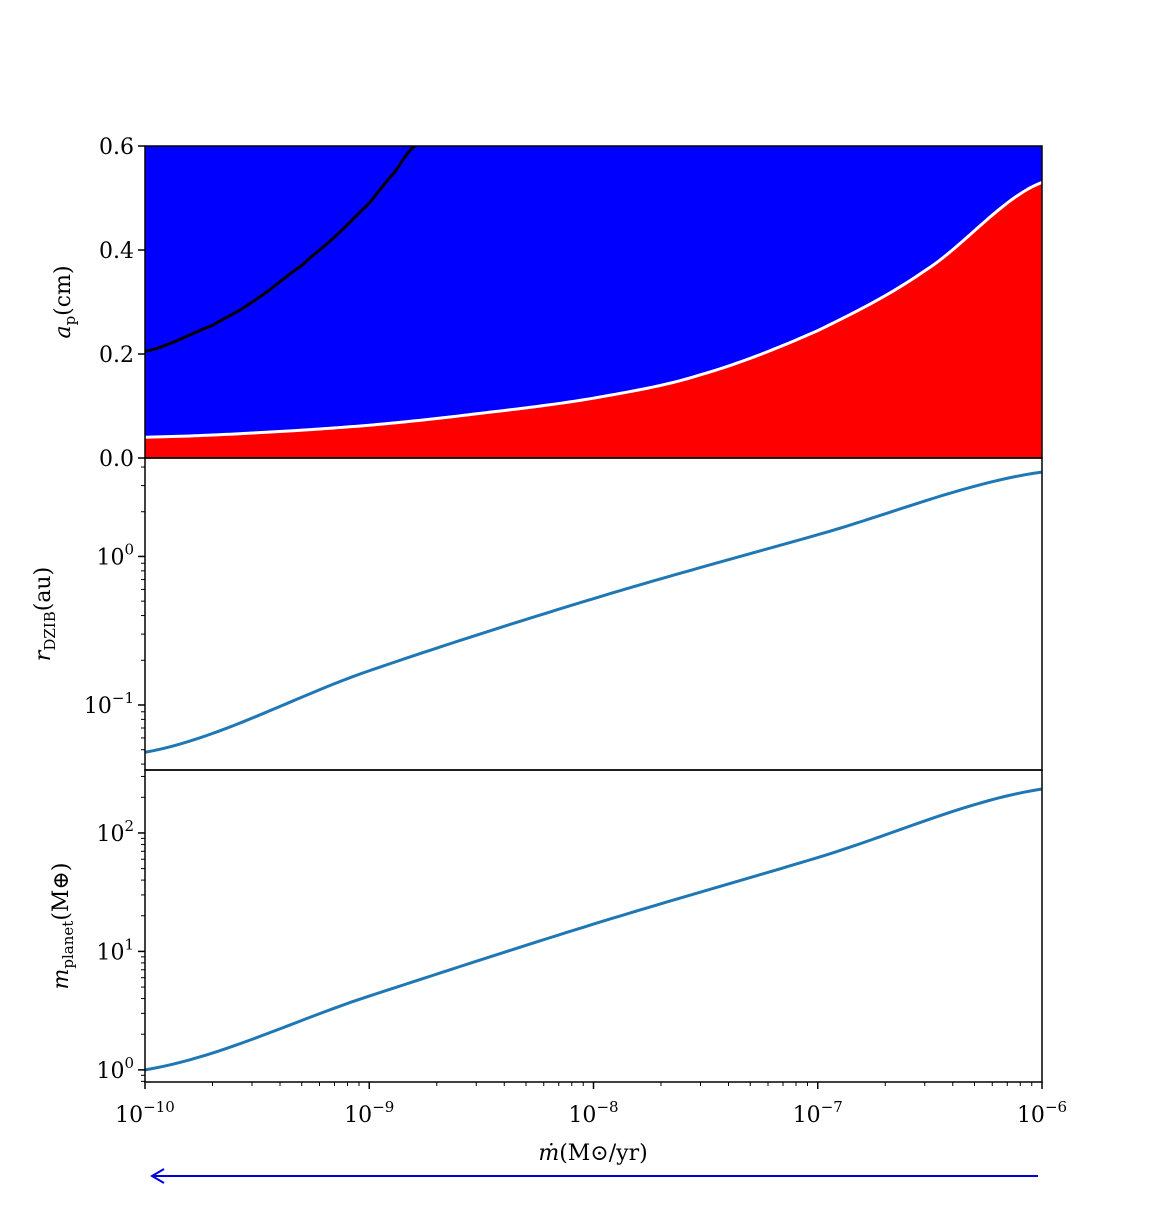 The width and height of the screenshot is (1158, 1216). Describe the element at coordinates (116, 459) in the screenshot. I see `ytick-label: 0.0` at that location.